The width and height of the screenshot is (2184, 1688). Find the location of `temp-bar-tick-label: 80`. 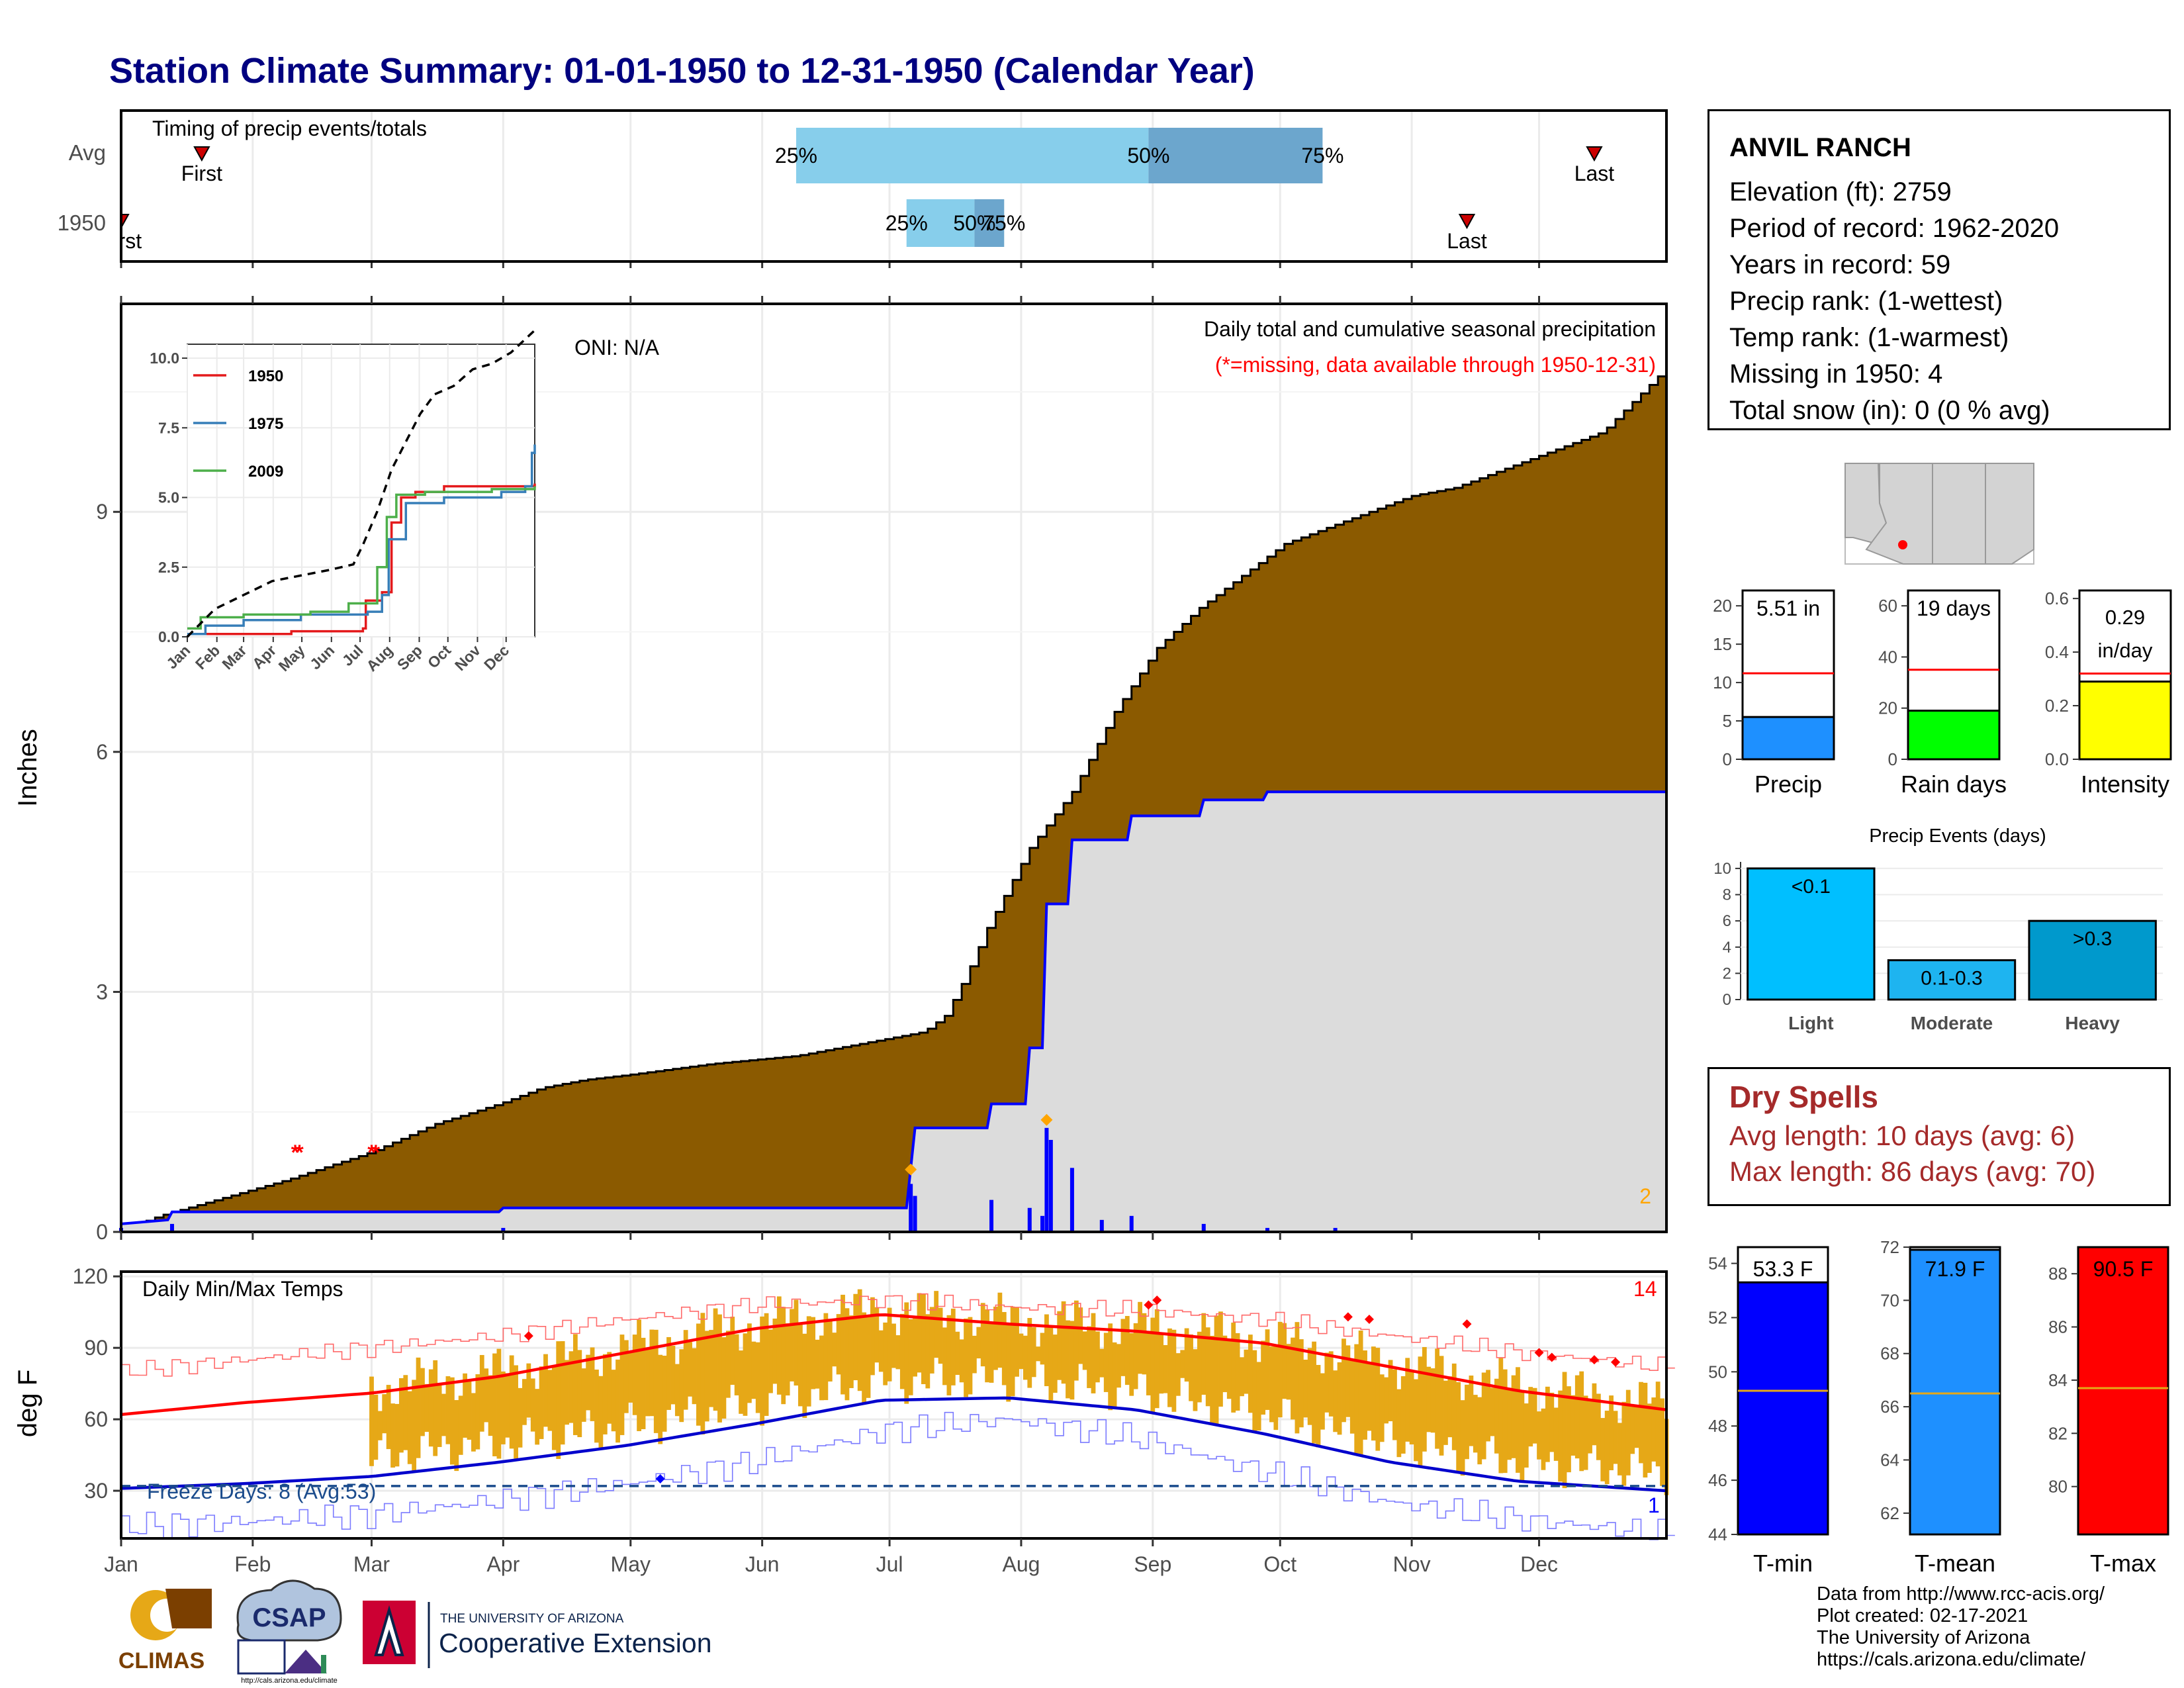

temp-bar-tick-label: 80 is located at coordinates (2058, 1487).